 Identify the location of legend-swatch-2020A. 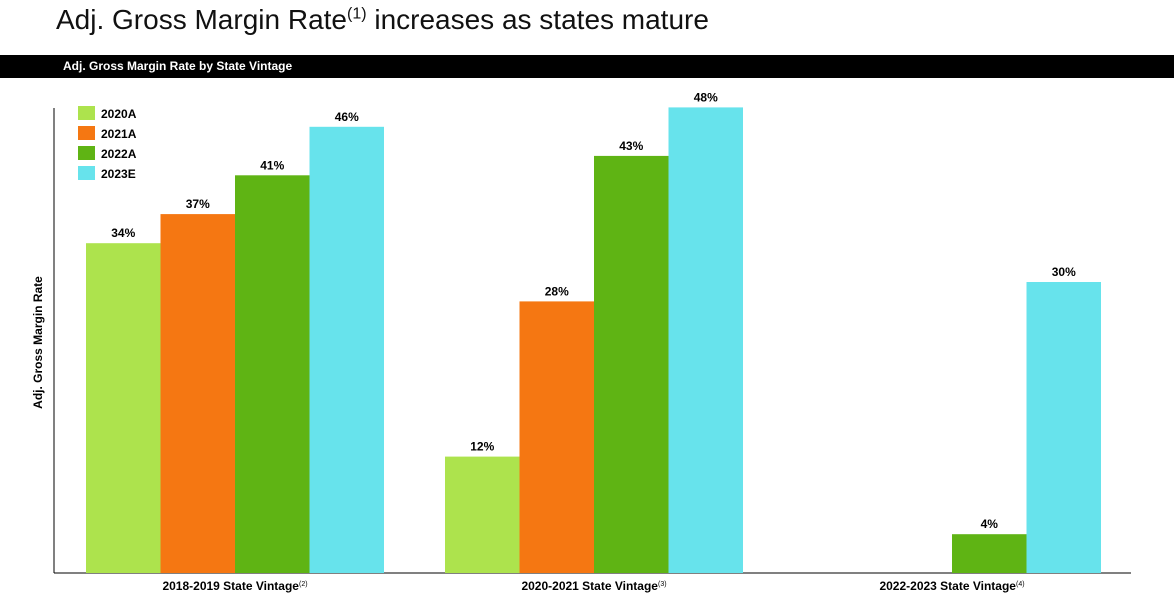
(86, 113).